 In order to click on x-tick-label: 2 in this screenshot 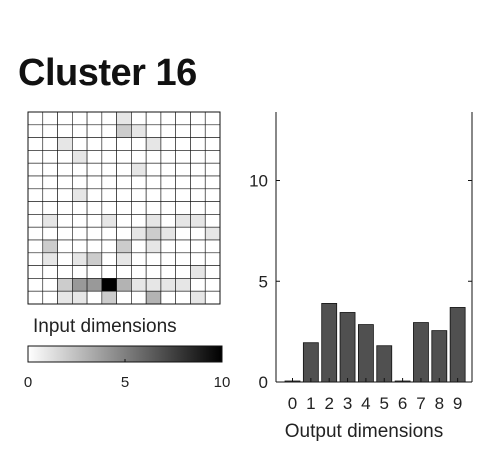, I will do `click(328, 403)`.